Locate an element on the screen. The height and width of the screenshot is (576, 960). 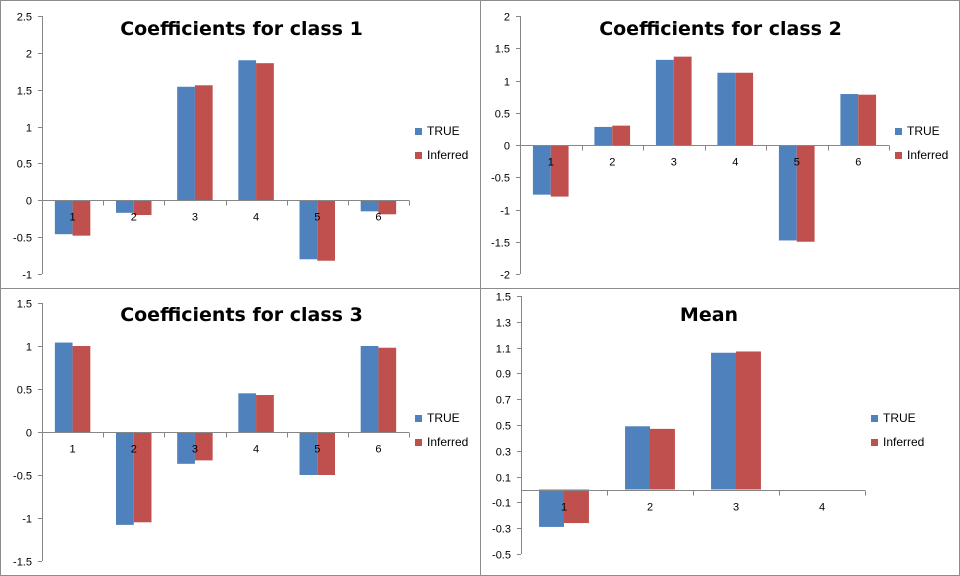
y-tick-label: -0.3 is located at coordinates (501, 530).